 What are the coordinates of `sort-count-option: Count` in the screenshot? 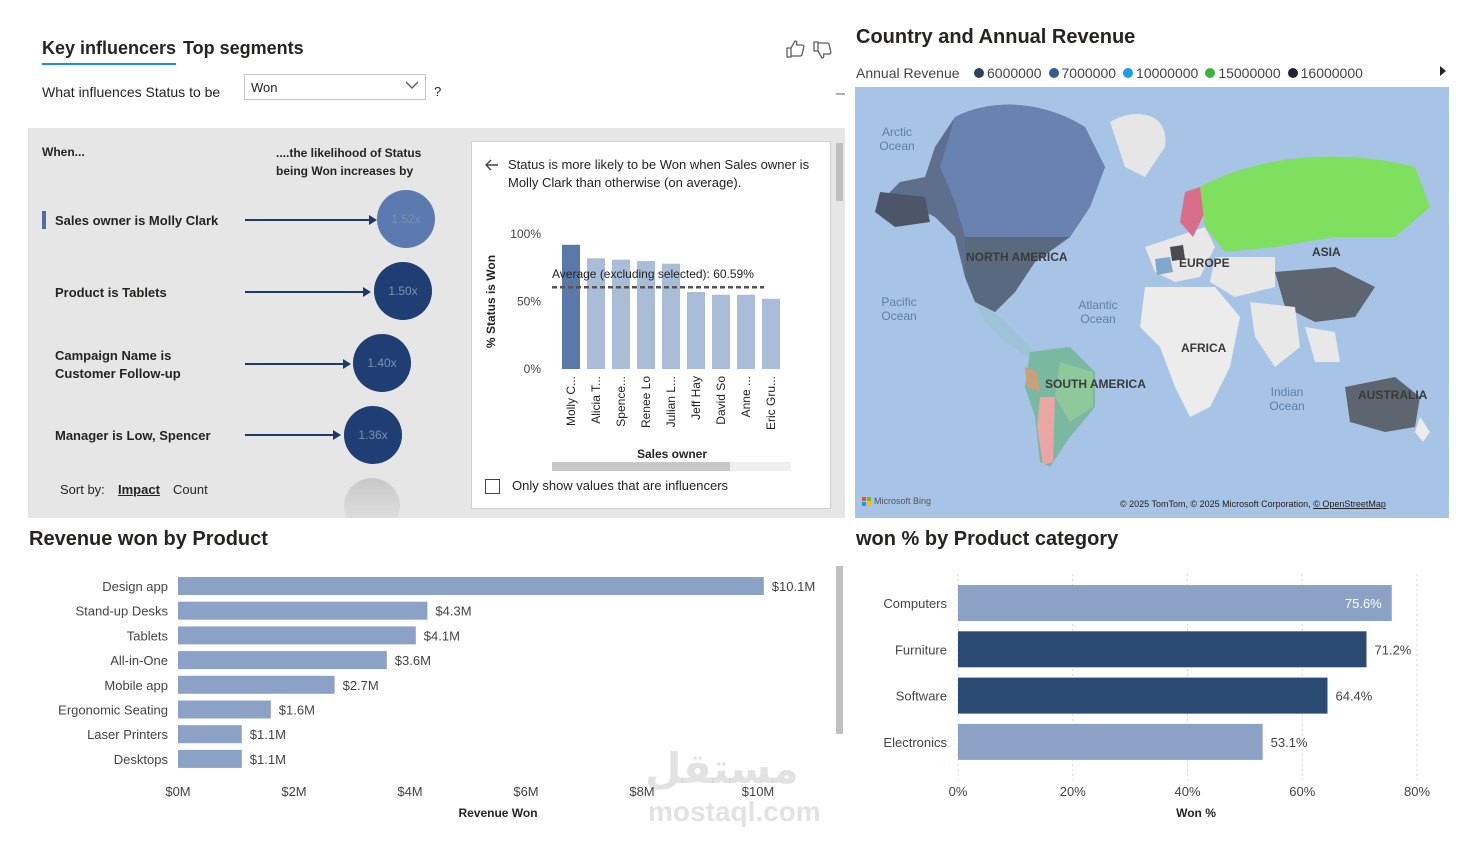 It's located at (190, 489).